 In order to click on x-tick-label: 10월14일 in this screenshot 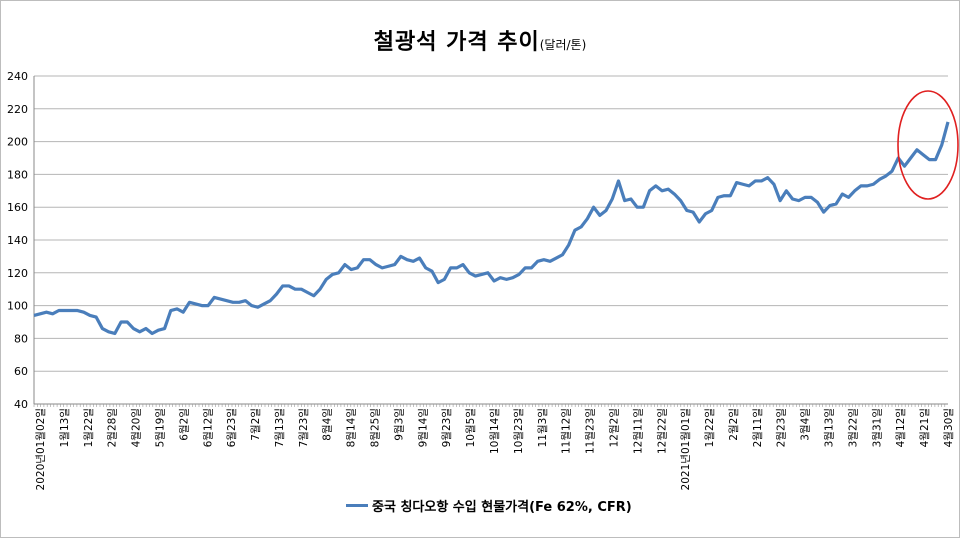, I will do `click(494, 431)`.